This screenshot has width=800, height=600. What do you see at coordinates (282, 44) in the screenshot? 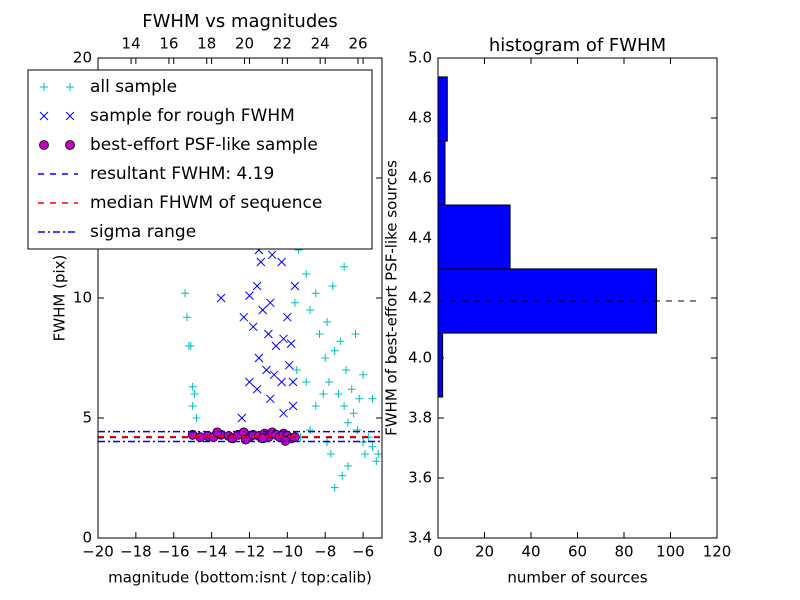
I see `x2-tick-label: 22` at bounding box center [282, 44].